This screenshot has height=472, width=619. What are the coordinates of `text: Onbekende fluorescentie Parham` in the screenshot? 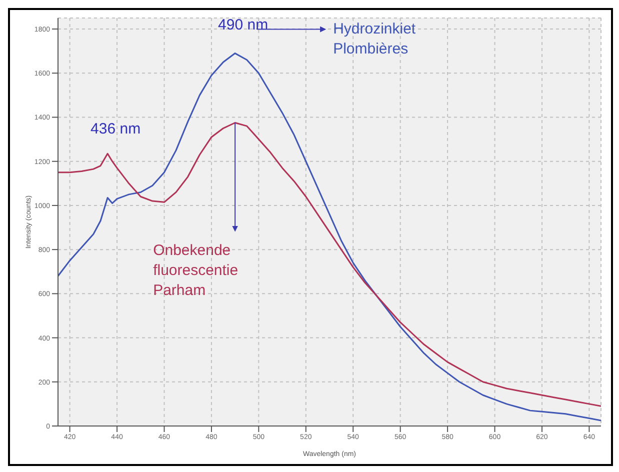 It's located at (195, 270).